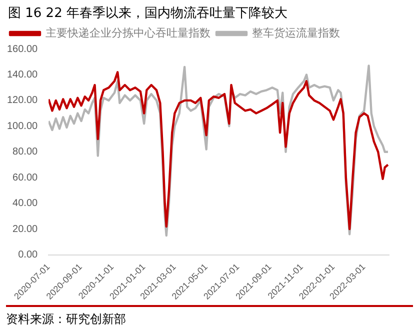 This screenshot has width=419, height=335. I want to click on y-tick-label: 80.00, so click(25, 152).